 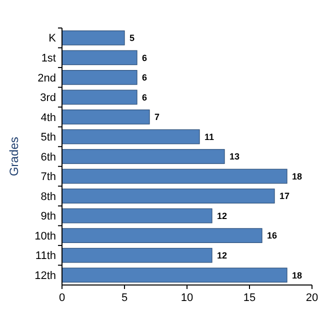 What do you see at coordinates (45, 236) in the screenshot?
I see `y-tick-label: 10th` at bounding box center [45, 236].